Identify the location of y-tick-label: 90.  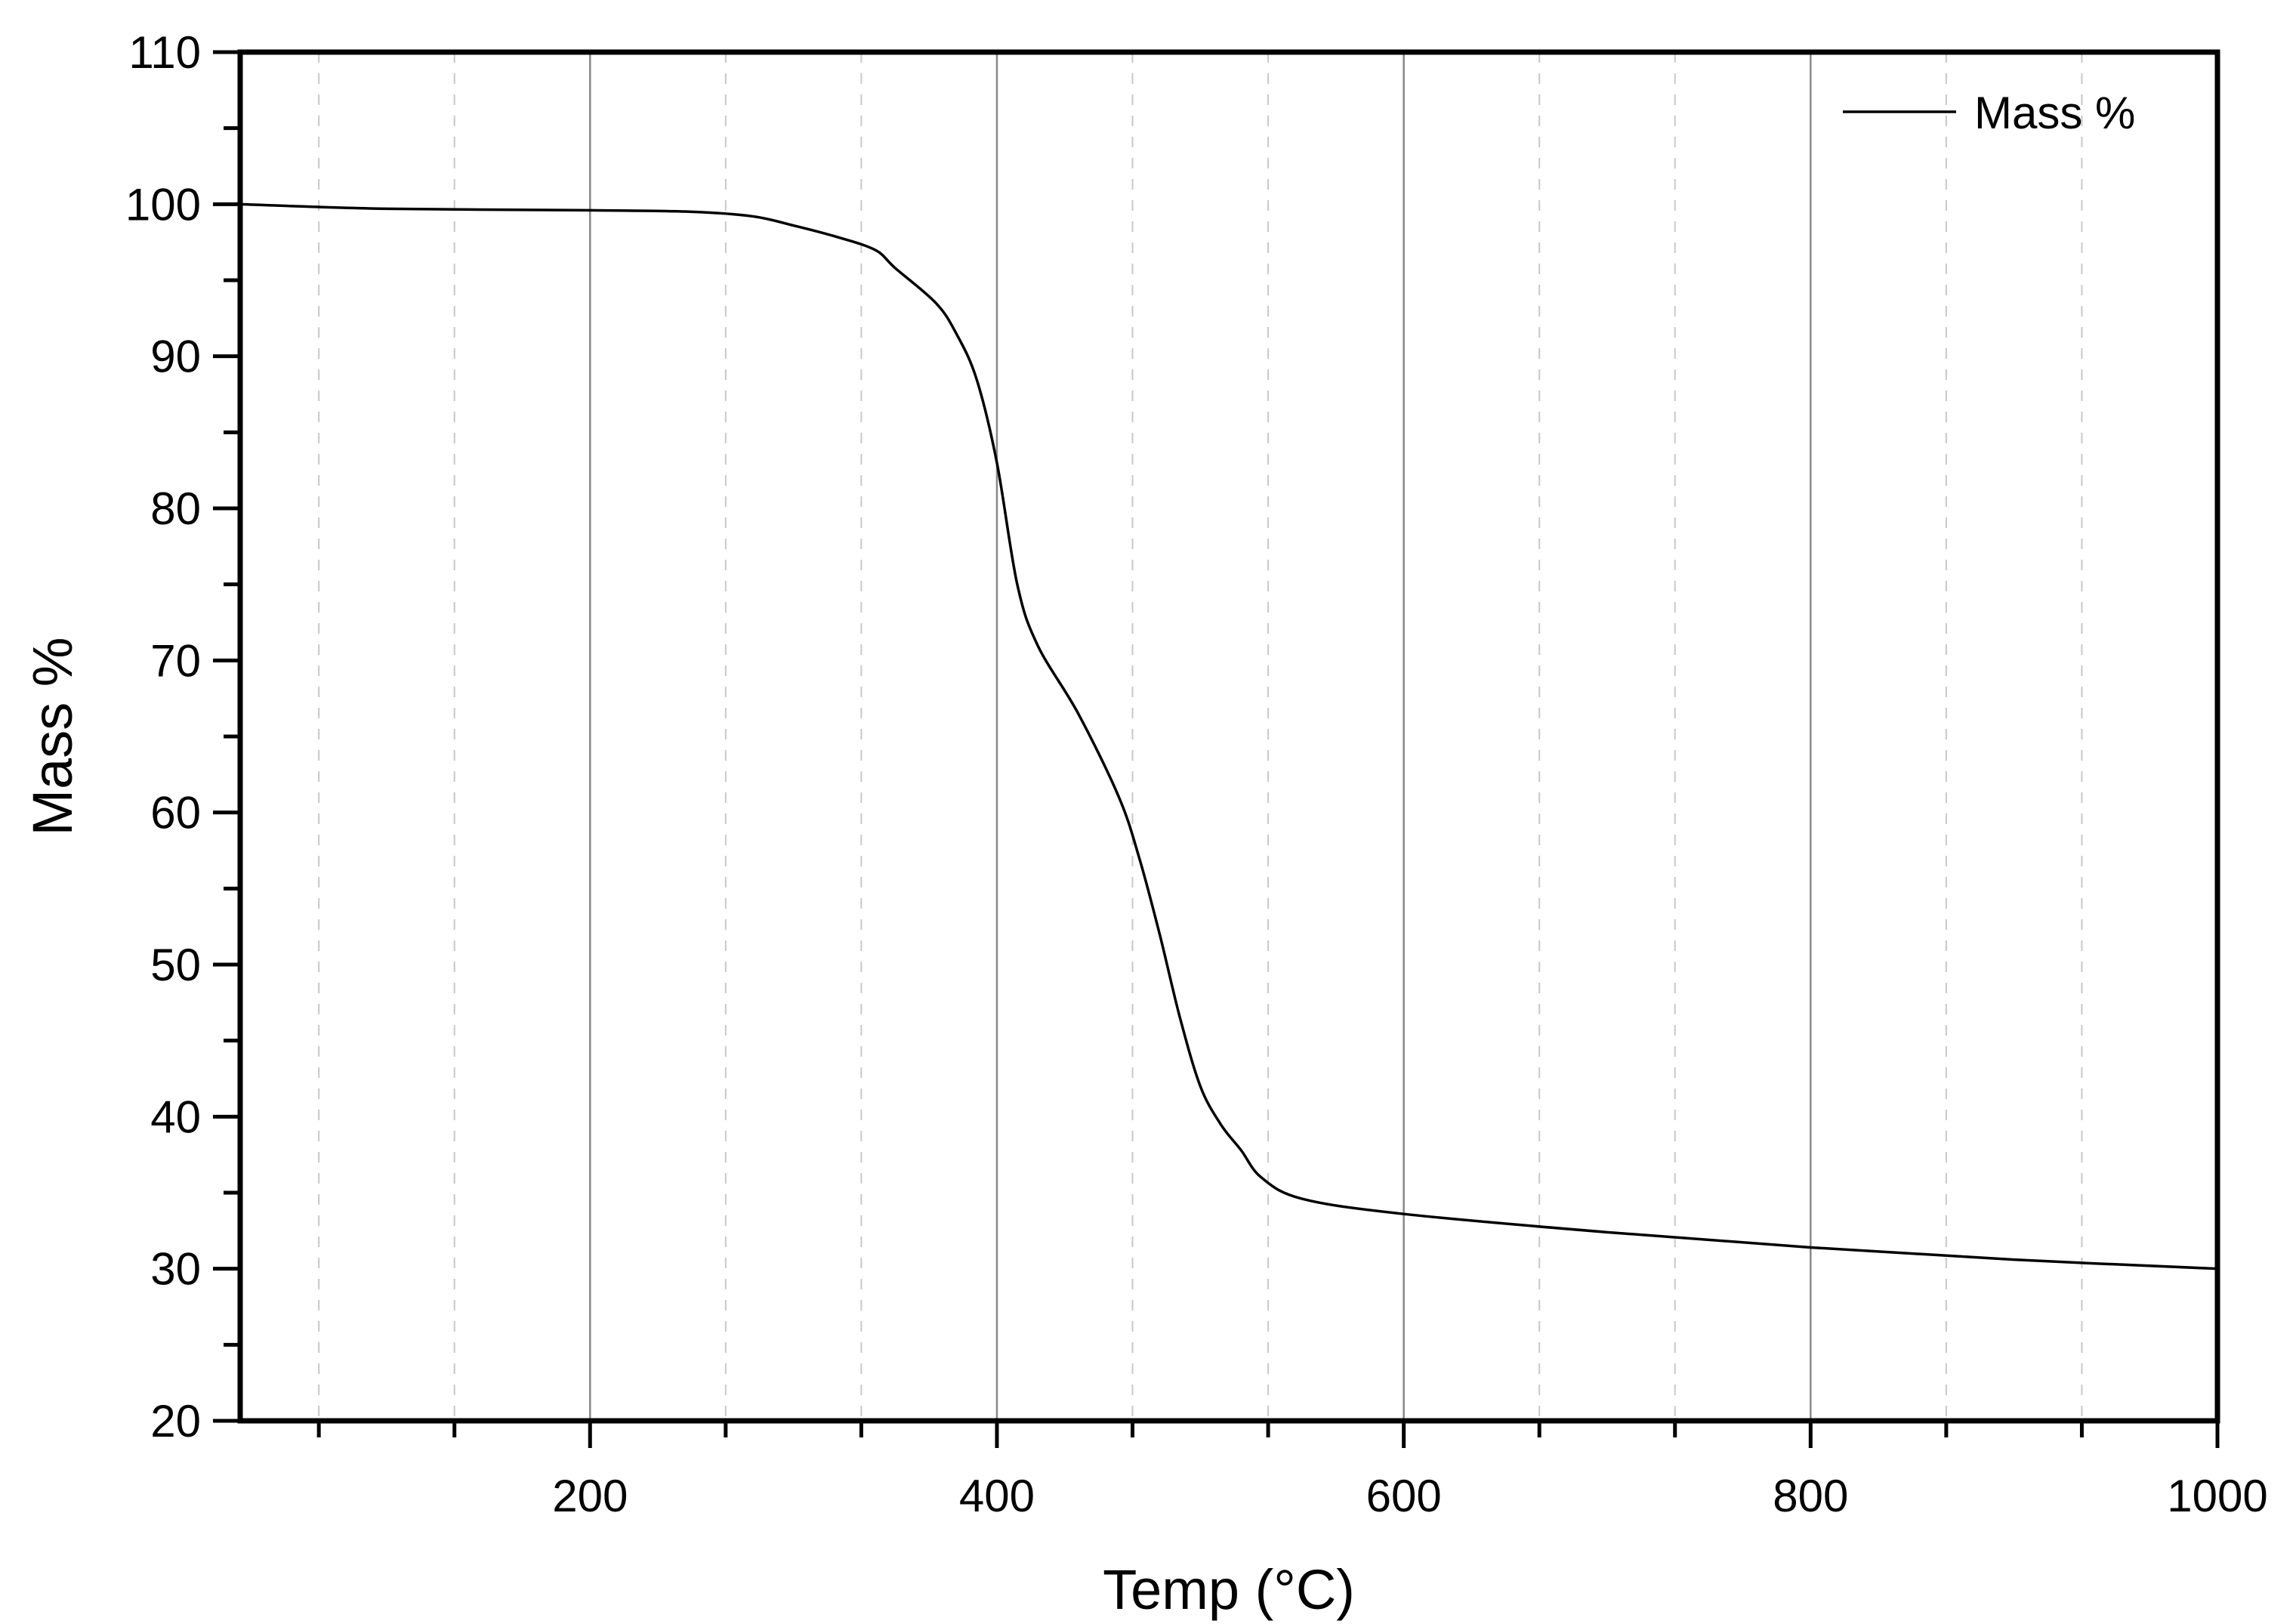
(175, 357).